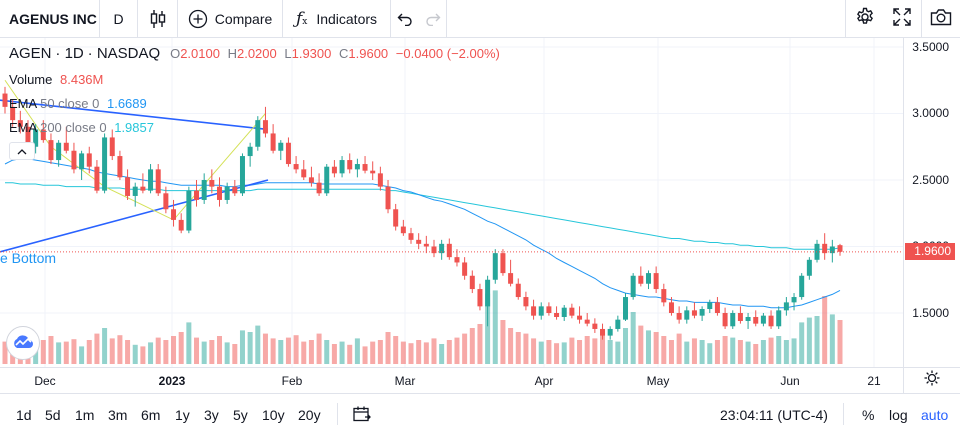  Describe the element at coordinates (198, 19) in the screenshot. I see `plus-circle-icon` at that location.